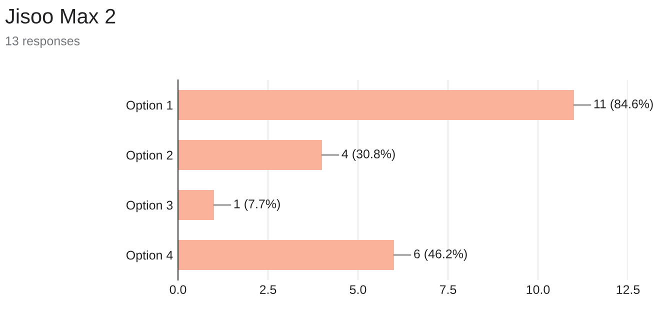 Image resolution: width=653 pixels, height=333 pixels. I want to click on x-tick-label: 2.5, so click(268, 289).